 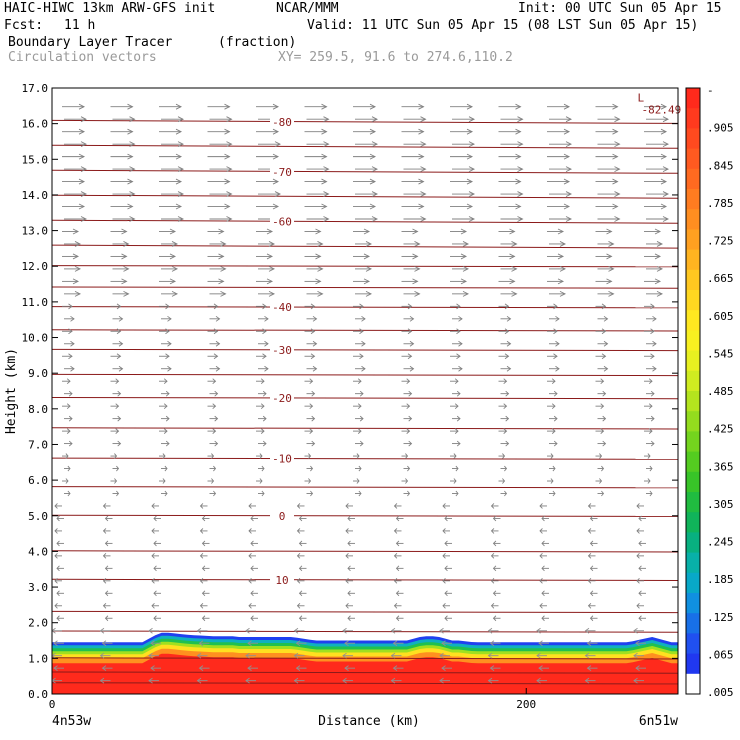 I want to click on y-tick-label: 2.0, so click(x=38, y=623).